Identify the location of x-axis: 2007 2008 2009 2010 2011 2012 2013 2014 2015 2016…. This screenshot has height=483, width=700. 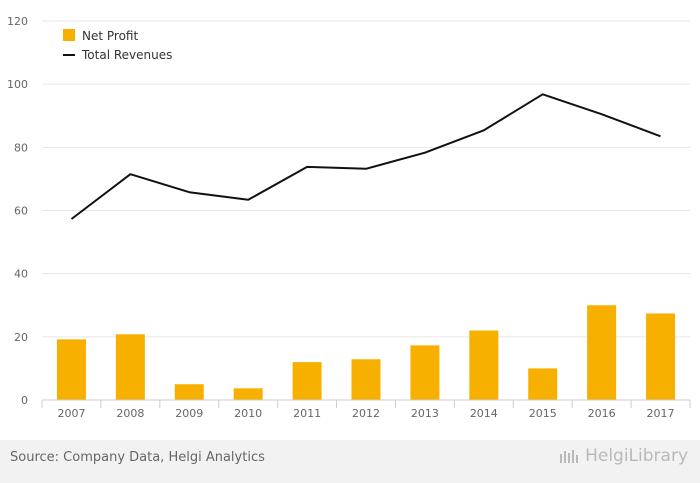
(366, 409).